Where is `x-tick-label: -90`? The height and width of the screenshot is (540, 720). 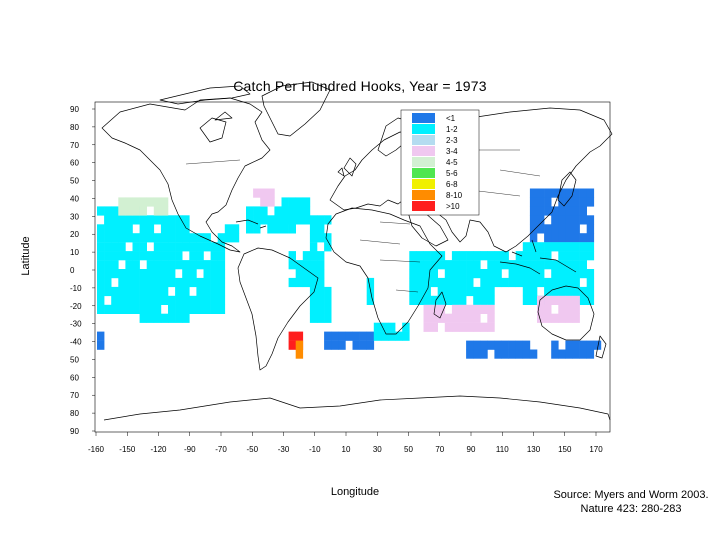
x-tick-label: -90 is located at coordinates (190, 449).